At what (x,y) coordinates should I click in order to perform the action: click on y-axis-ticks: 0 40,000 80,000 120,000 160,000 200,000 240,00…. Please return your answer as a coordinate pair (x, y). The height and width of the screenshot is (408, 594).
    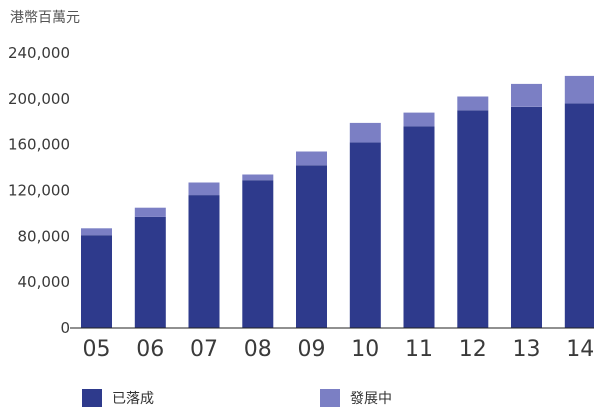
    Looking at the image, I should click on (39, 190).